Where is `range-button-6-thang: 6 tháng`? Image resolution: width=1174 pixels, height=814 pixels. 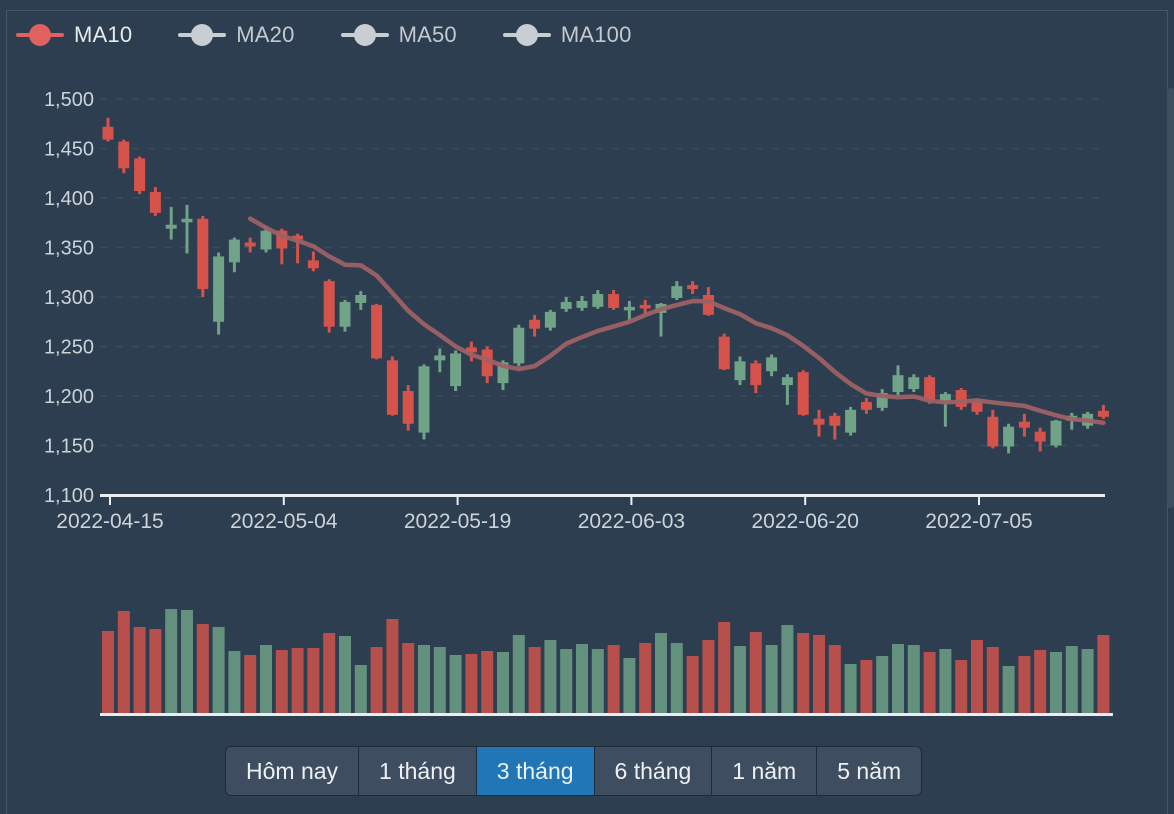 range-button-6-thang: 6 tháng is located at coordinates (653, 771).